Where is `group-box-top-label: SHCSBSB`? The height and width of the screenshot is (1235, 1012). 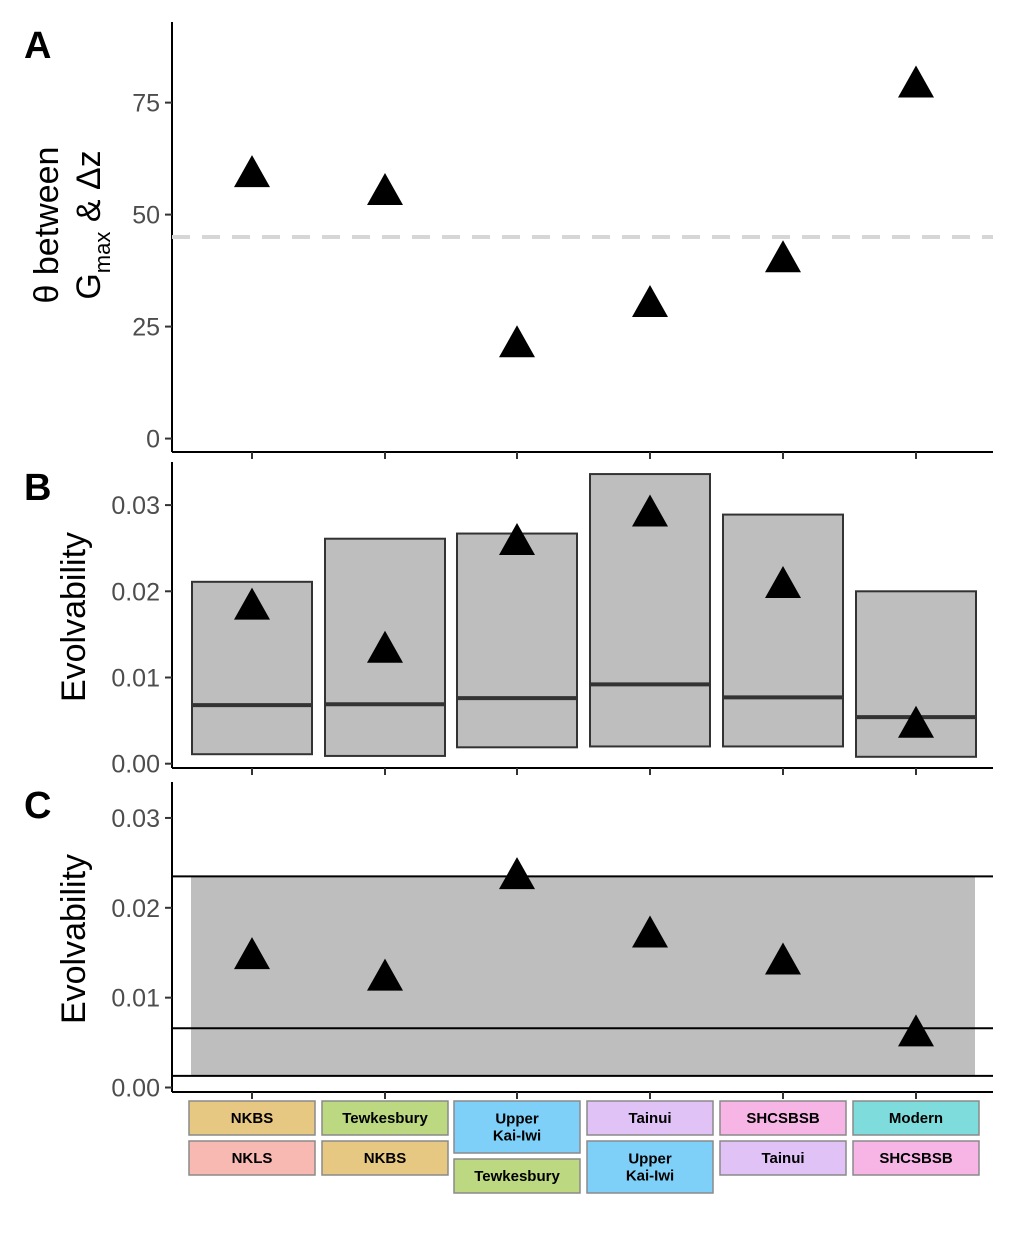 group-box-top-label: SHCSBSB is located at coordinates (783, 1118).